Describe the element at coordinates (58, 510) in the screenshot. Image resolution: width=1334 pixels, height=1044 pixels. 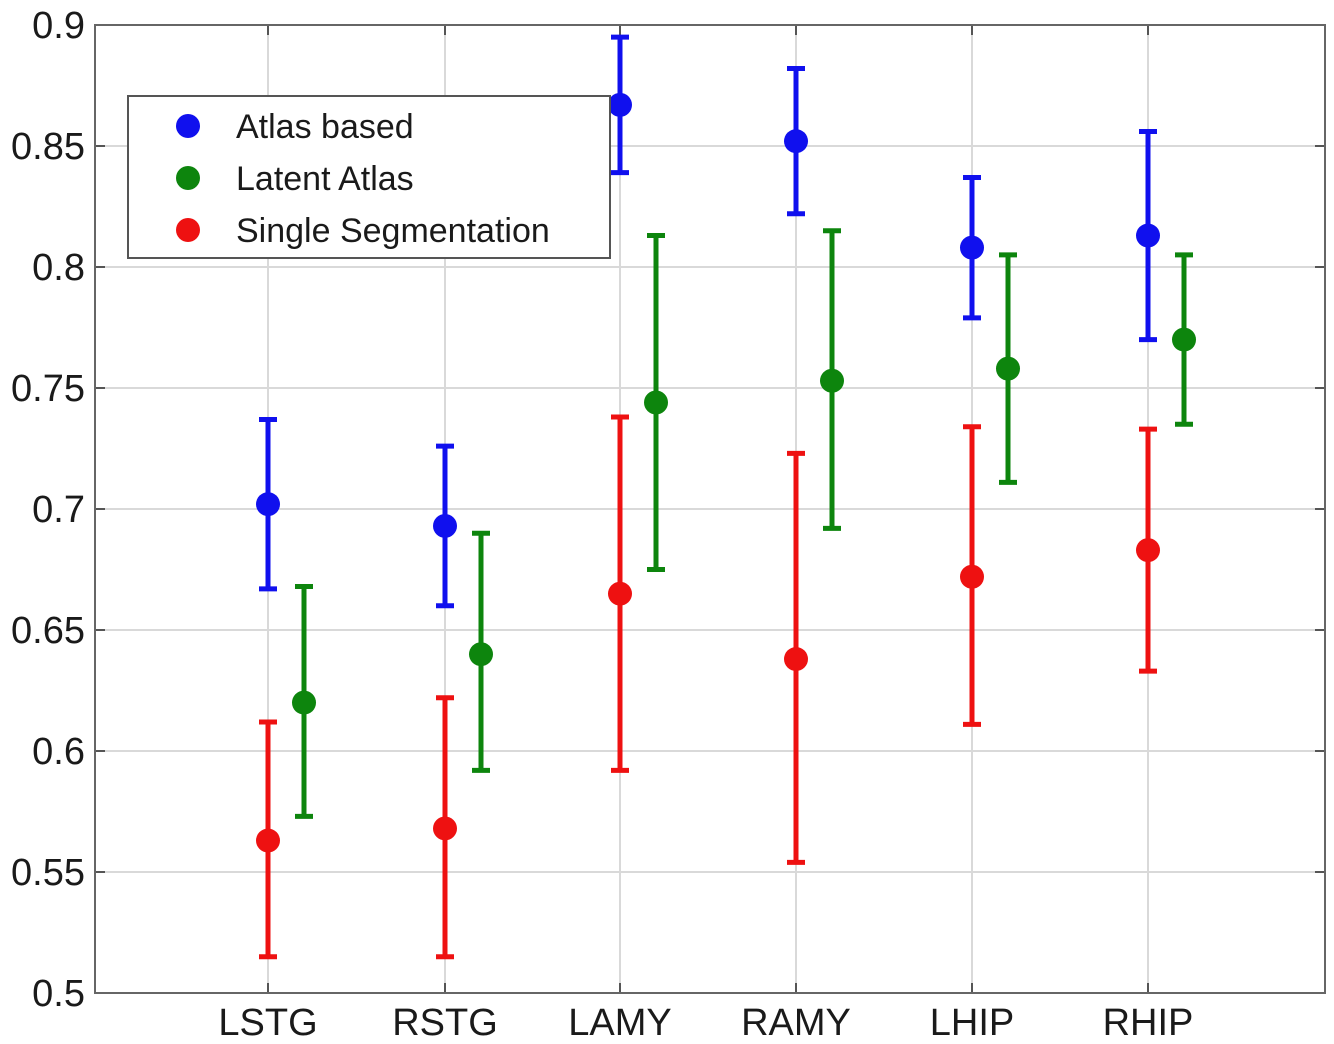
I see `y-tick-label: 0.7` at that location.